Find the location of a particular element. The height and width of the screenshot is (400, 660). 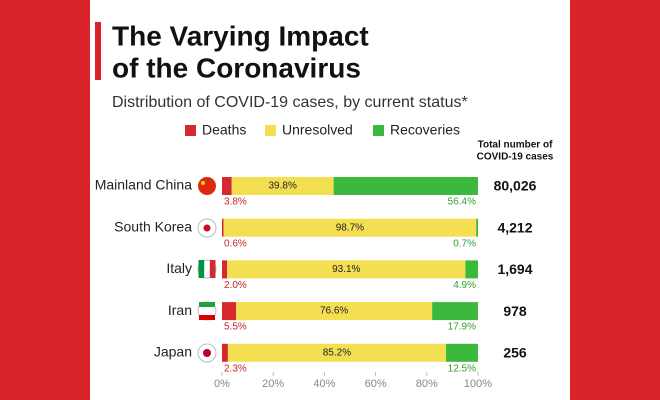

value-label: 93.1% is located at coordinates (346, 269).